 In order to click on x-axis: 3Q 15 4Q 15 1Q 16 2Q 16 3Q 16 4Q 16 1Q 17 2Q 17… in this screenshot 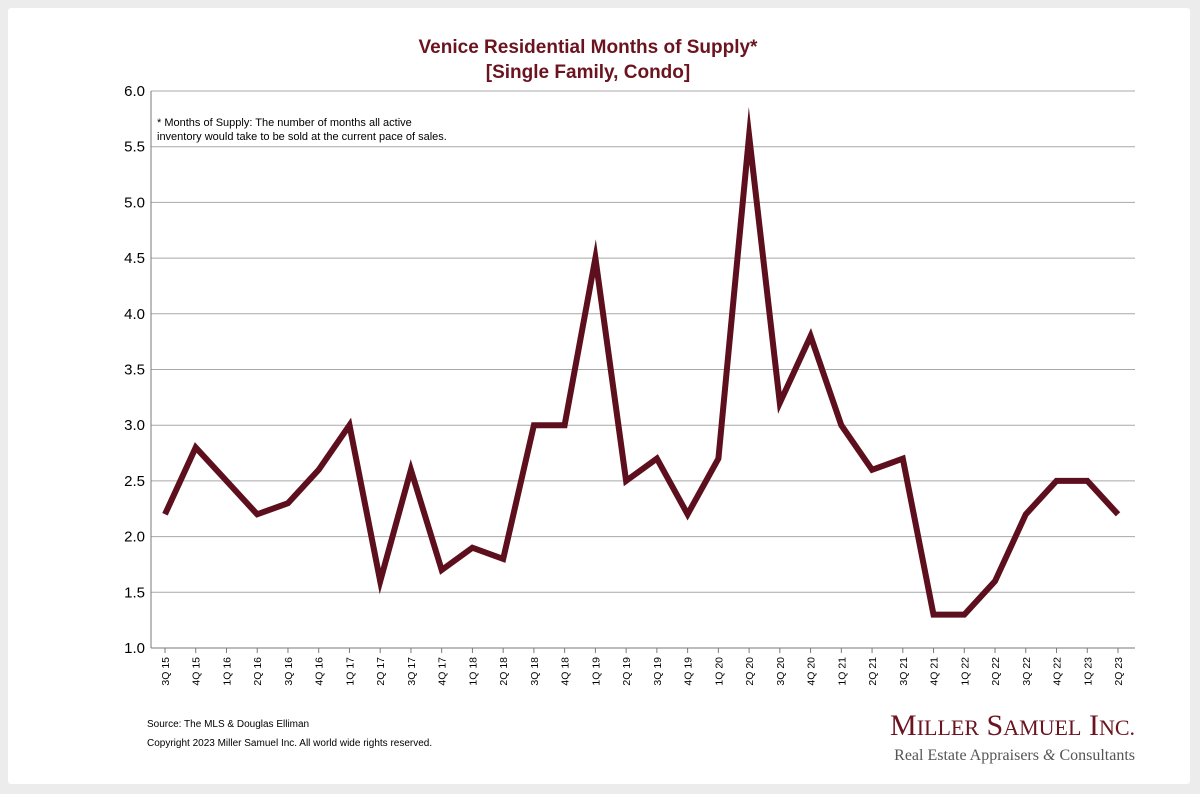, I will do `click(642, 667)`.